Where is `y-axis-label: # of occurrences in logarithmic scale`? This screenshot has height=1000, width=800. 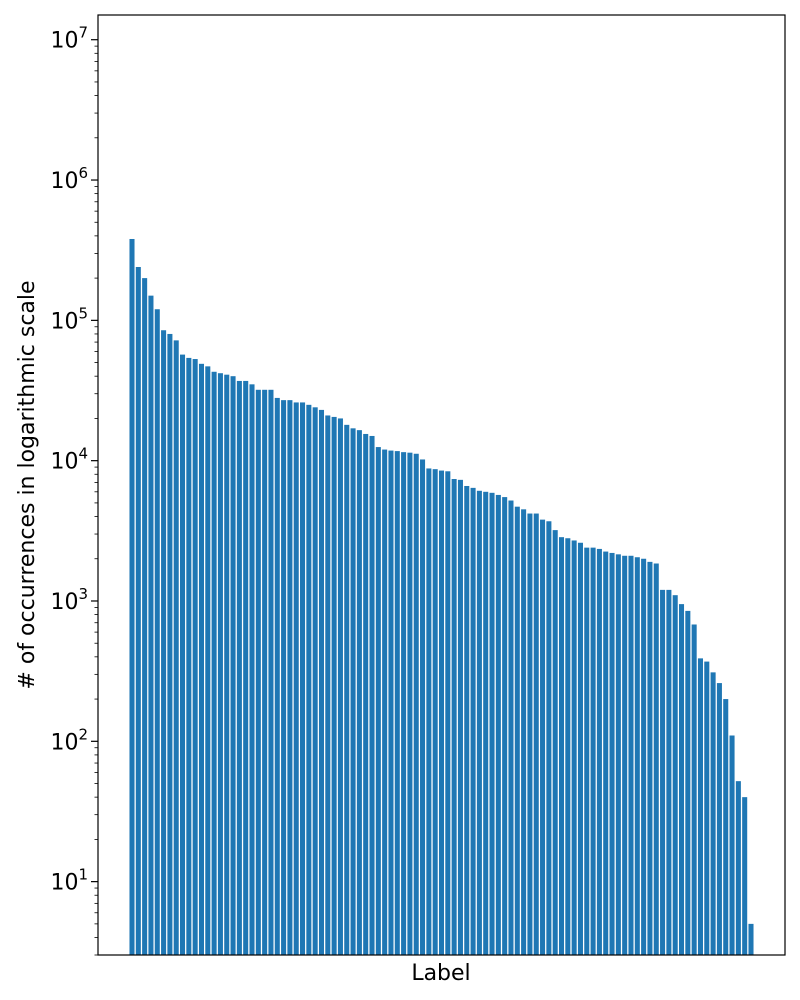 y-axis-label: # of occurrences in logarithmic scale is located at coordinates (27, 484).